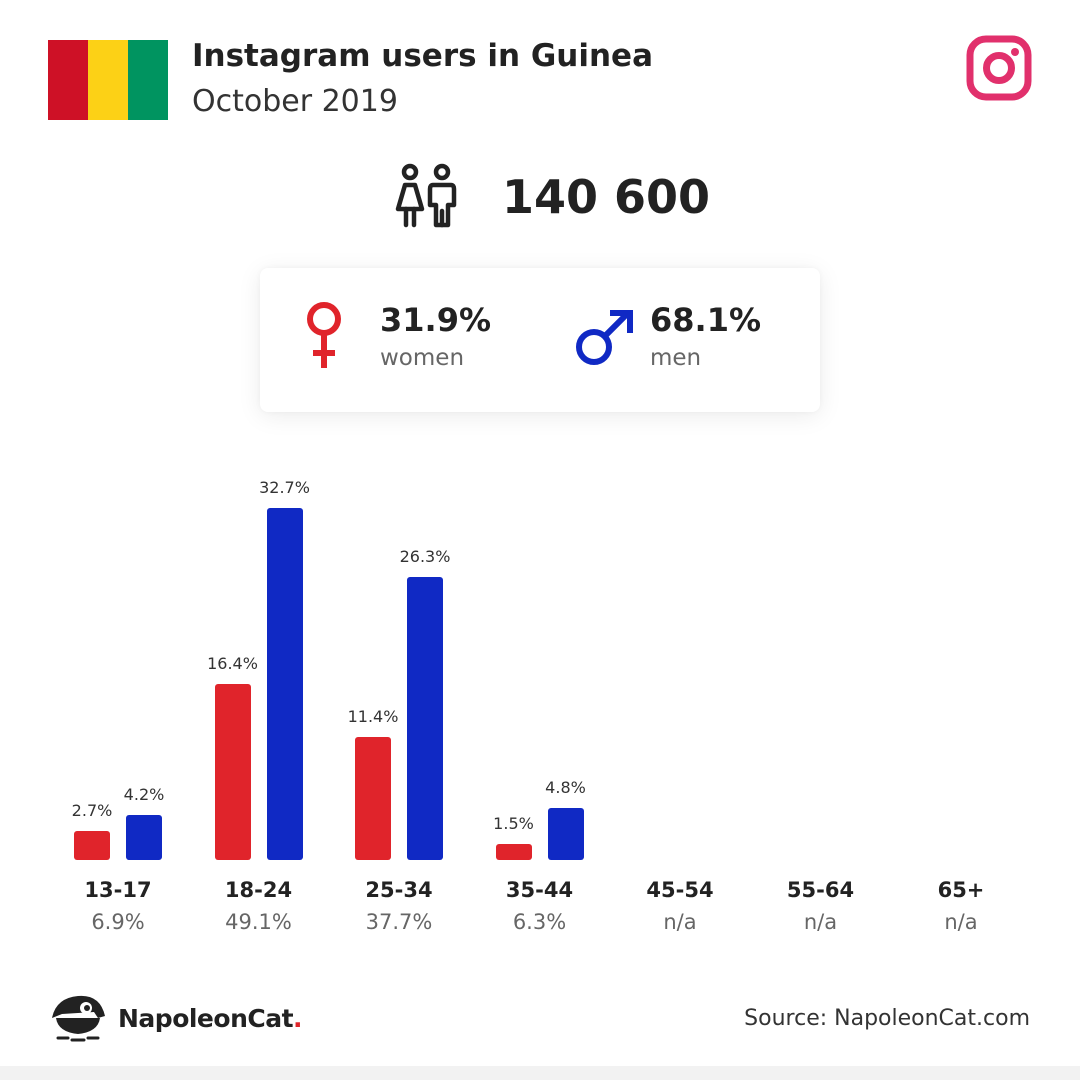  Describe the element at coordinates (258, 922) in the screenshot. I see `age-group-total-18-24: 49.1%` at that location.